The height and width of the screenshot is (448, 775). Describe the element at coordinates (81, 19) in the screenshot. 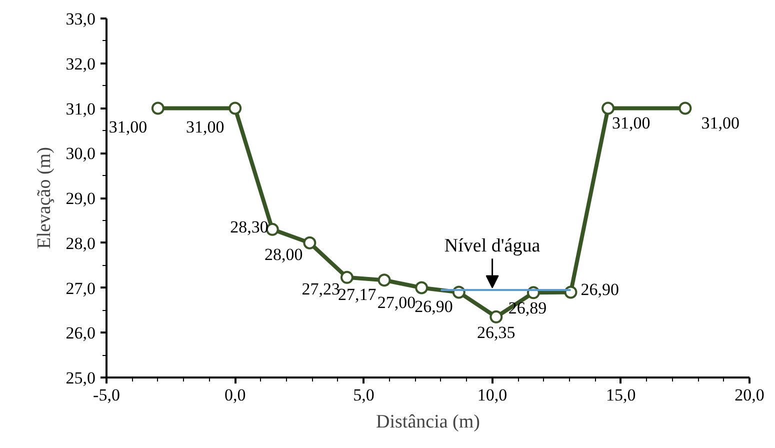

I see `y-tick-label: 33,0` at that location.